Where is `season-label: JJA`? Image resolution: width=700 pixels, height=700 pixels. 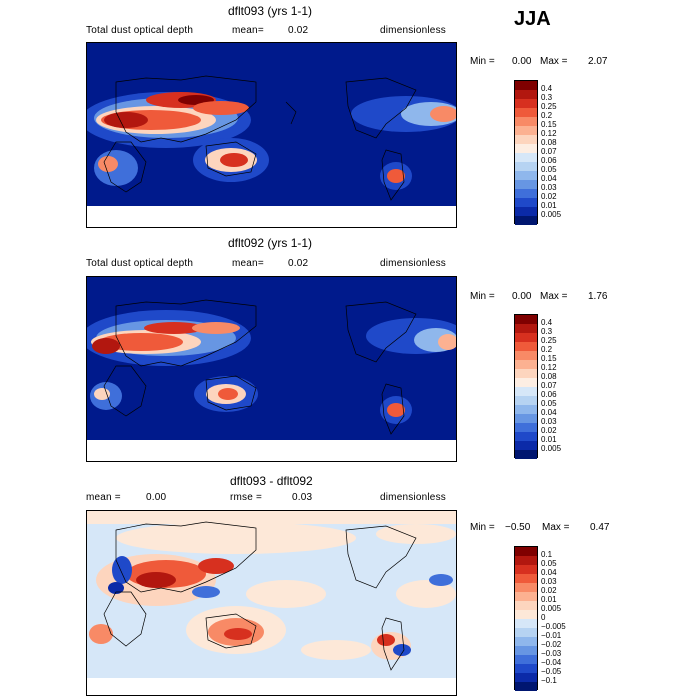 season-label: JJA is located at coordinates (532, 19).